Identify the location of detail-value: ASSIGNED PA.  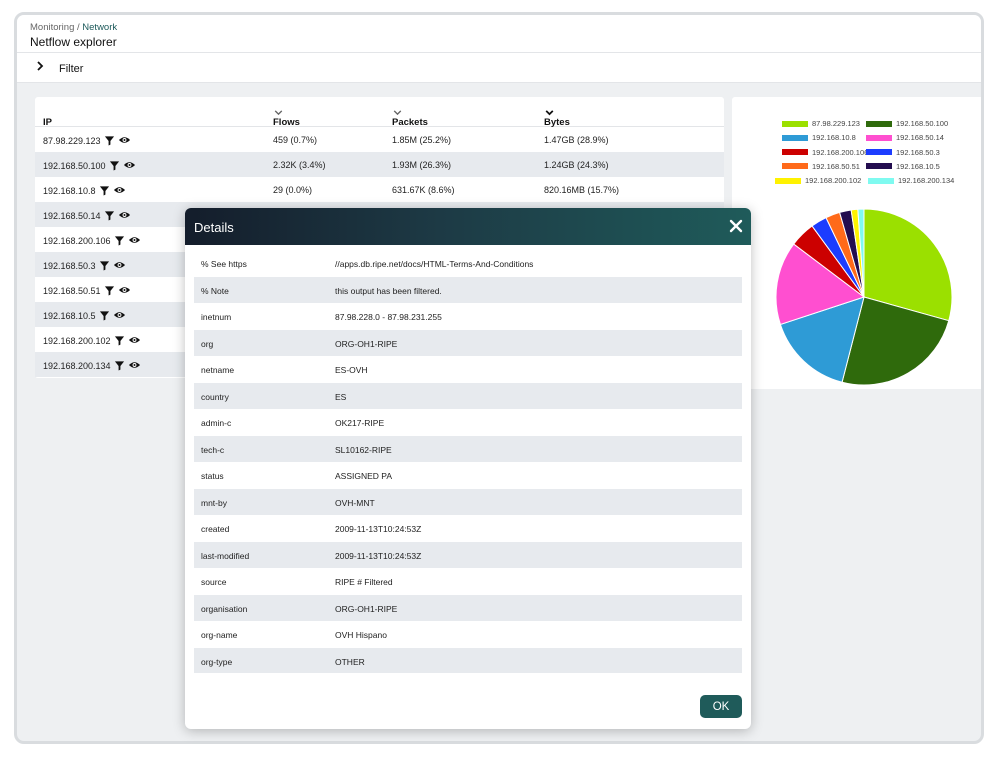
(363, 476).